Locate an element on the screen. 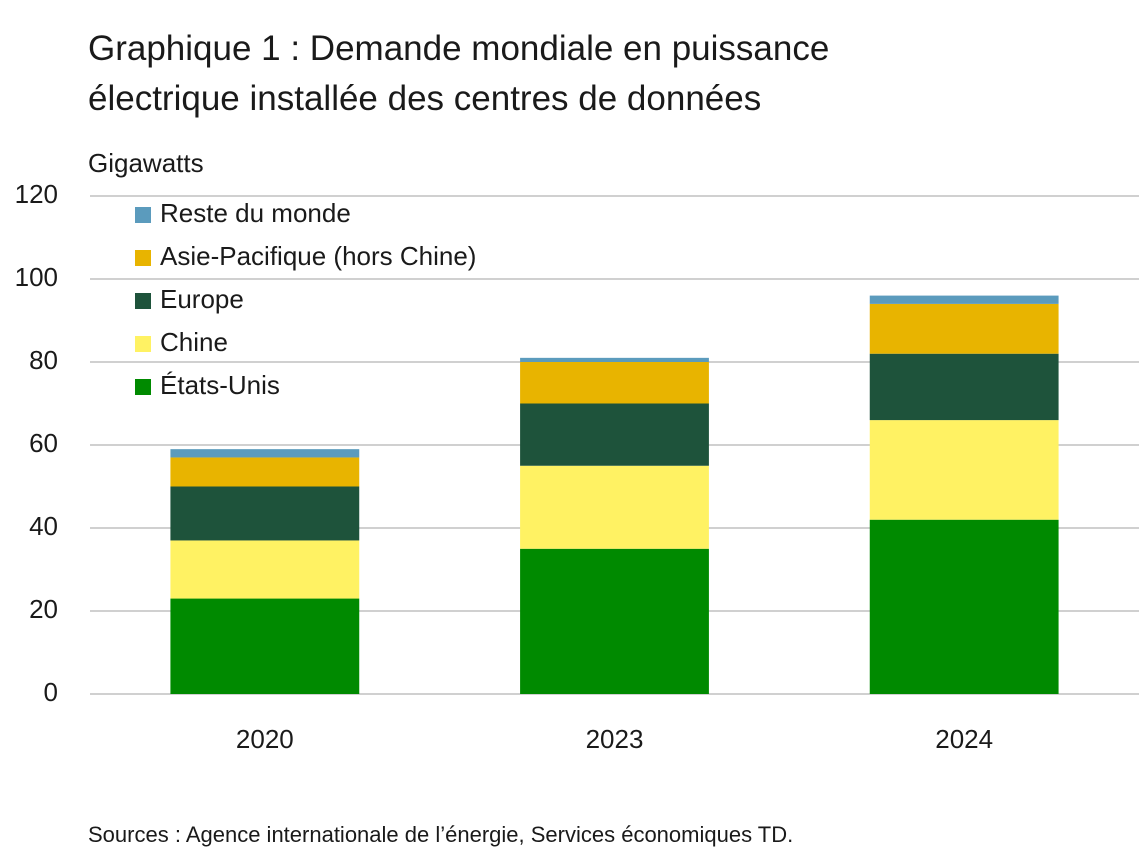 The height and width of the screenshot is (850, 1139). legend-label: Chine is located at coordinates (194, 342).